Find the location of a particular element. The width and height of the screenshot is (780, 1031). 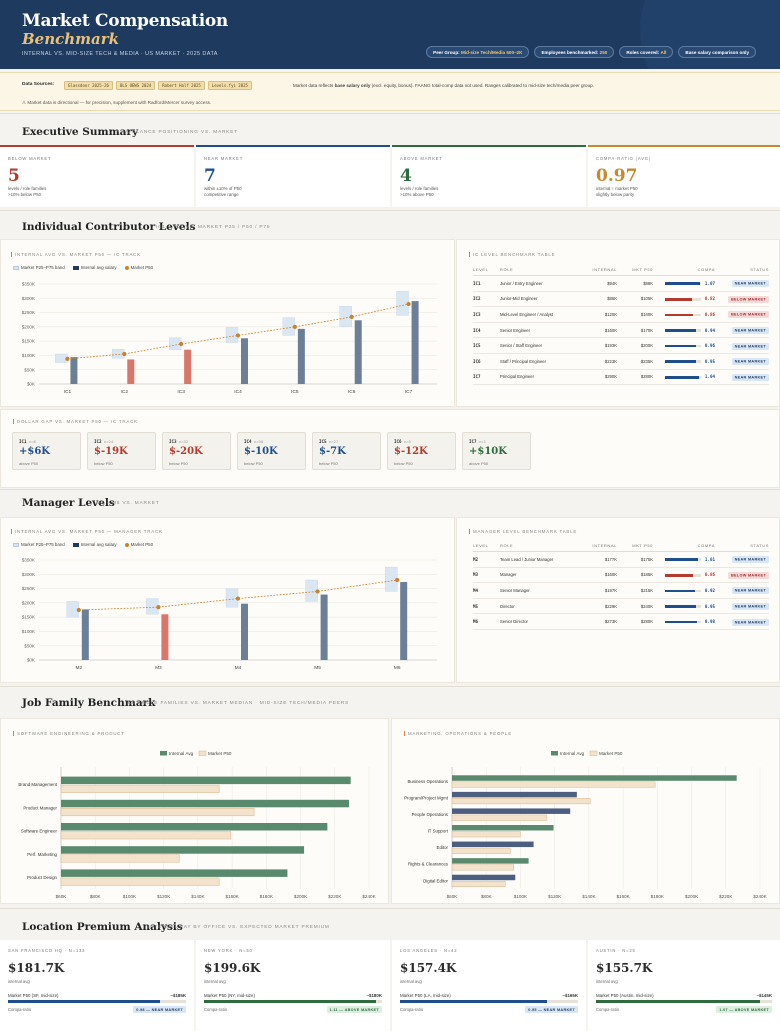

cell-compa: 0.95 is located at coordinates (684, 606).